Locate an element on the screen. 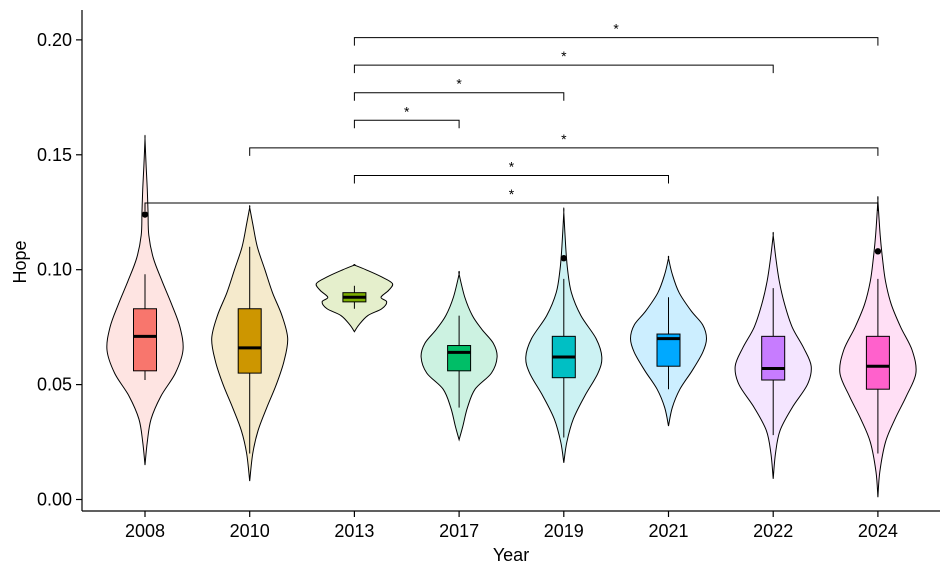 The width and height of the screenshot is (950, 576). bracket-2013-2021 is located at coordinates (511, 179).